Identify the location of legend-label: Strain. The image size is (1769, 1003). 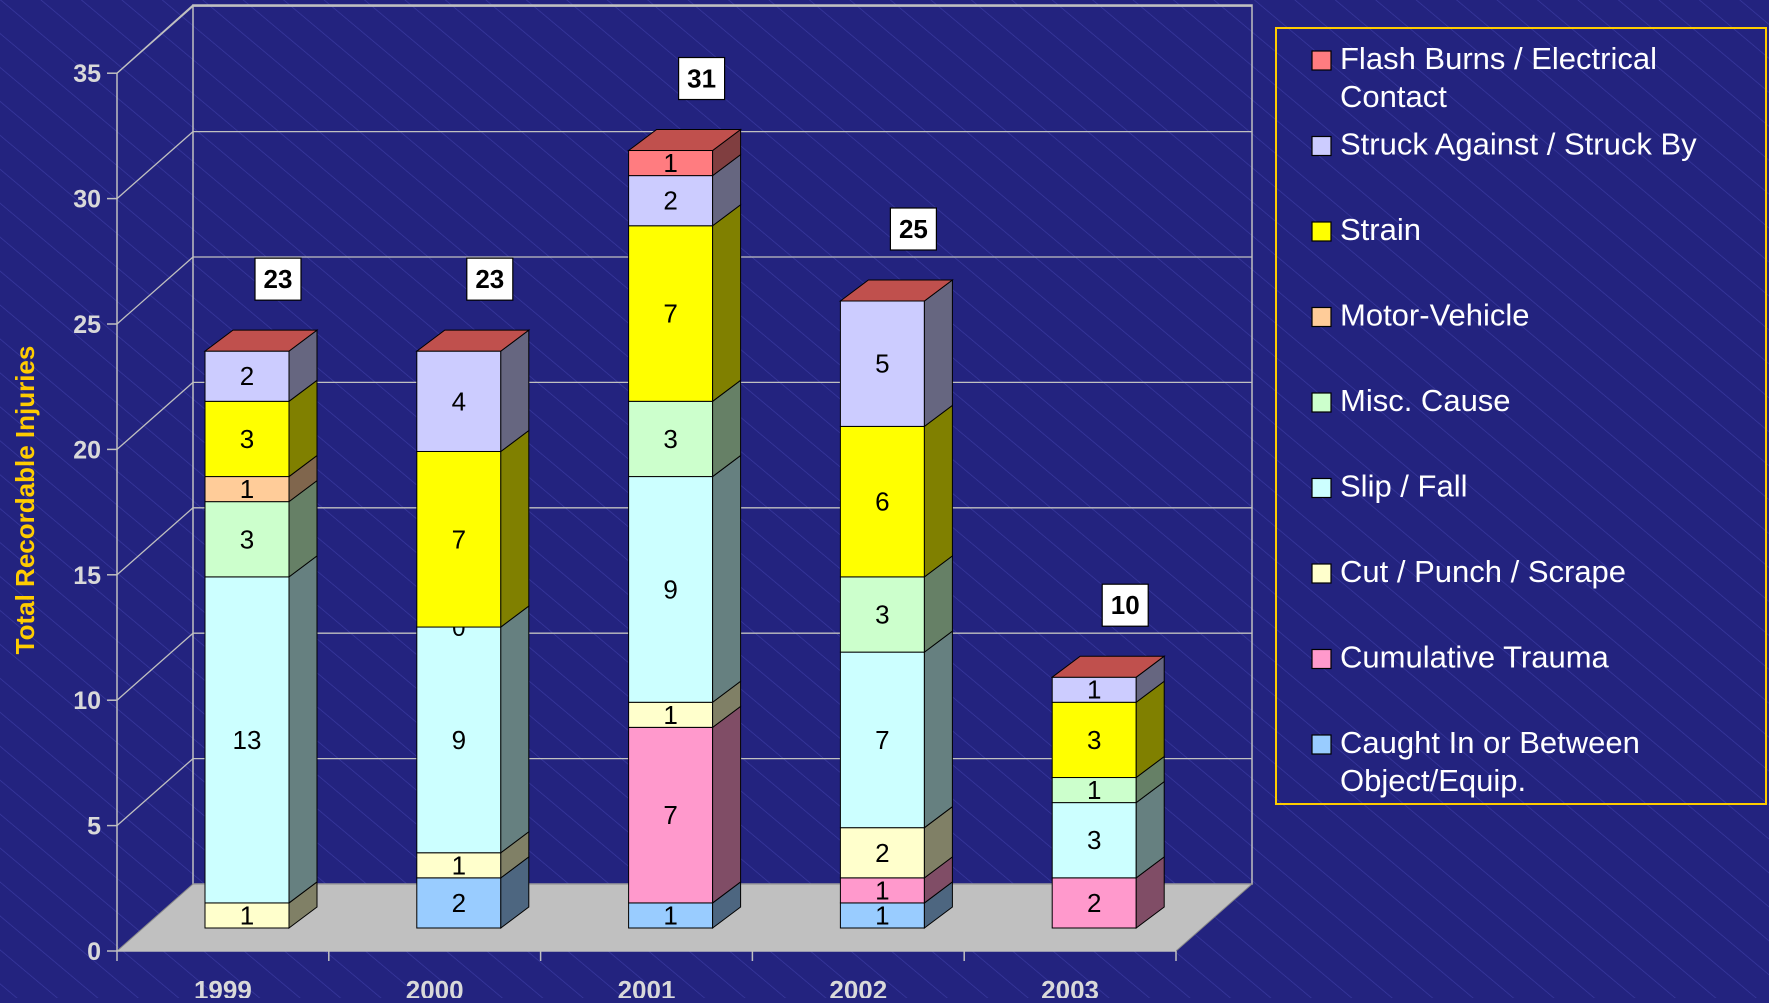
(1380, 229).